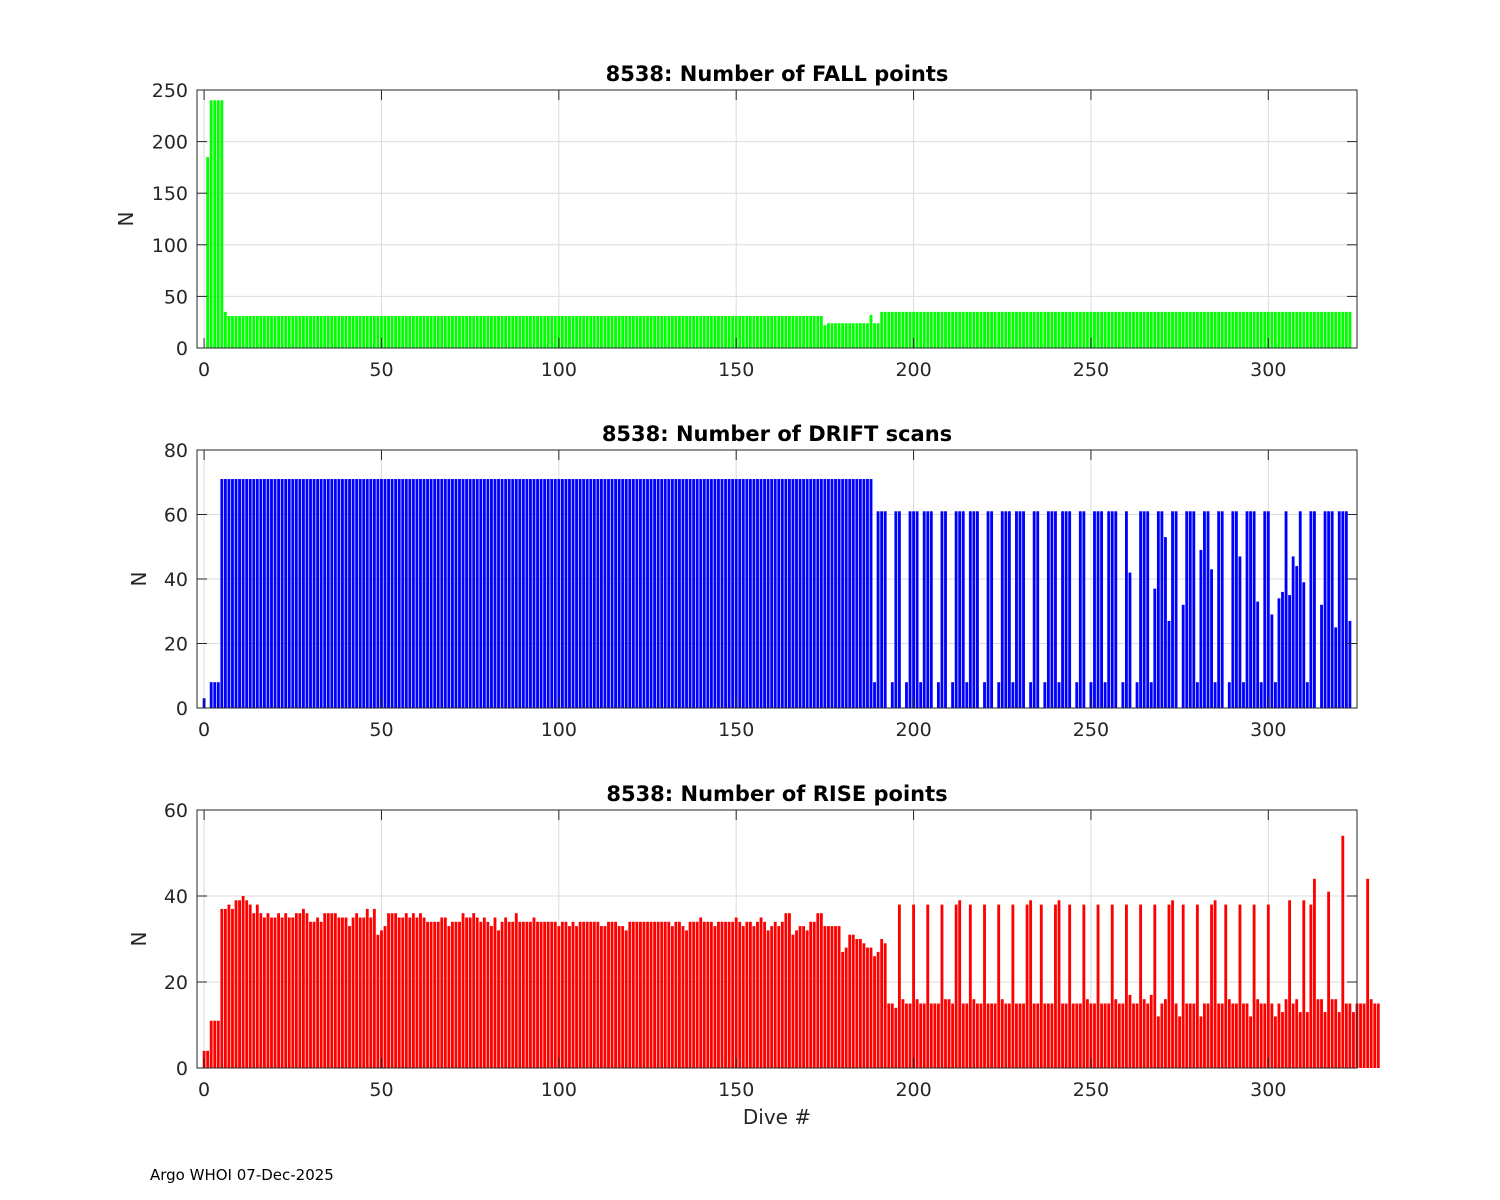 Image resolution: width=1500 pixels, height=1200 pixels. I want to click on x-tick-label: 300, so click(1268, 1090).